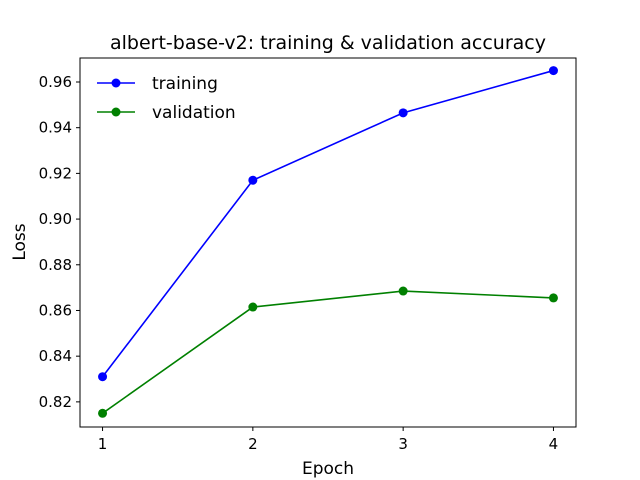 The width and height of the screenshot is (640, 480). Describe the element at coordinates (253, 444) in the screenshot. I see `x-tick-label: 2` at that location.